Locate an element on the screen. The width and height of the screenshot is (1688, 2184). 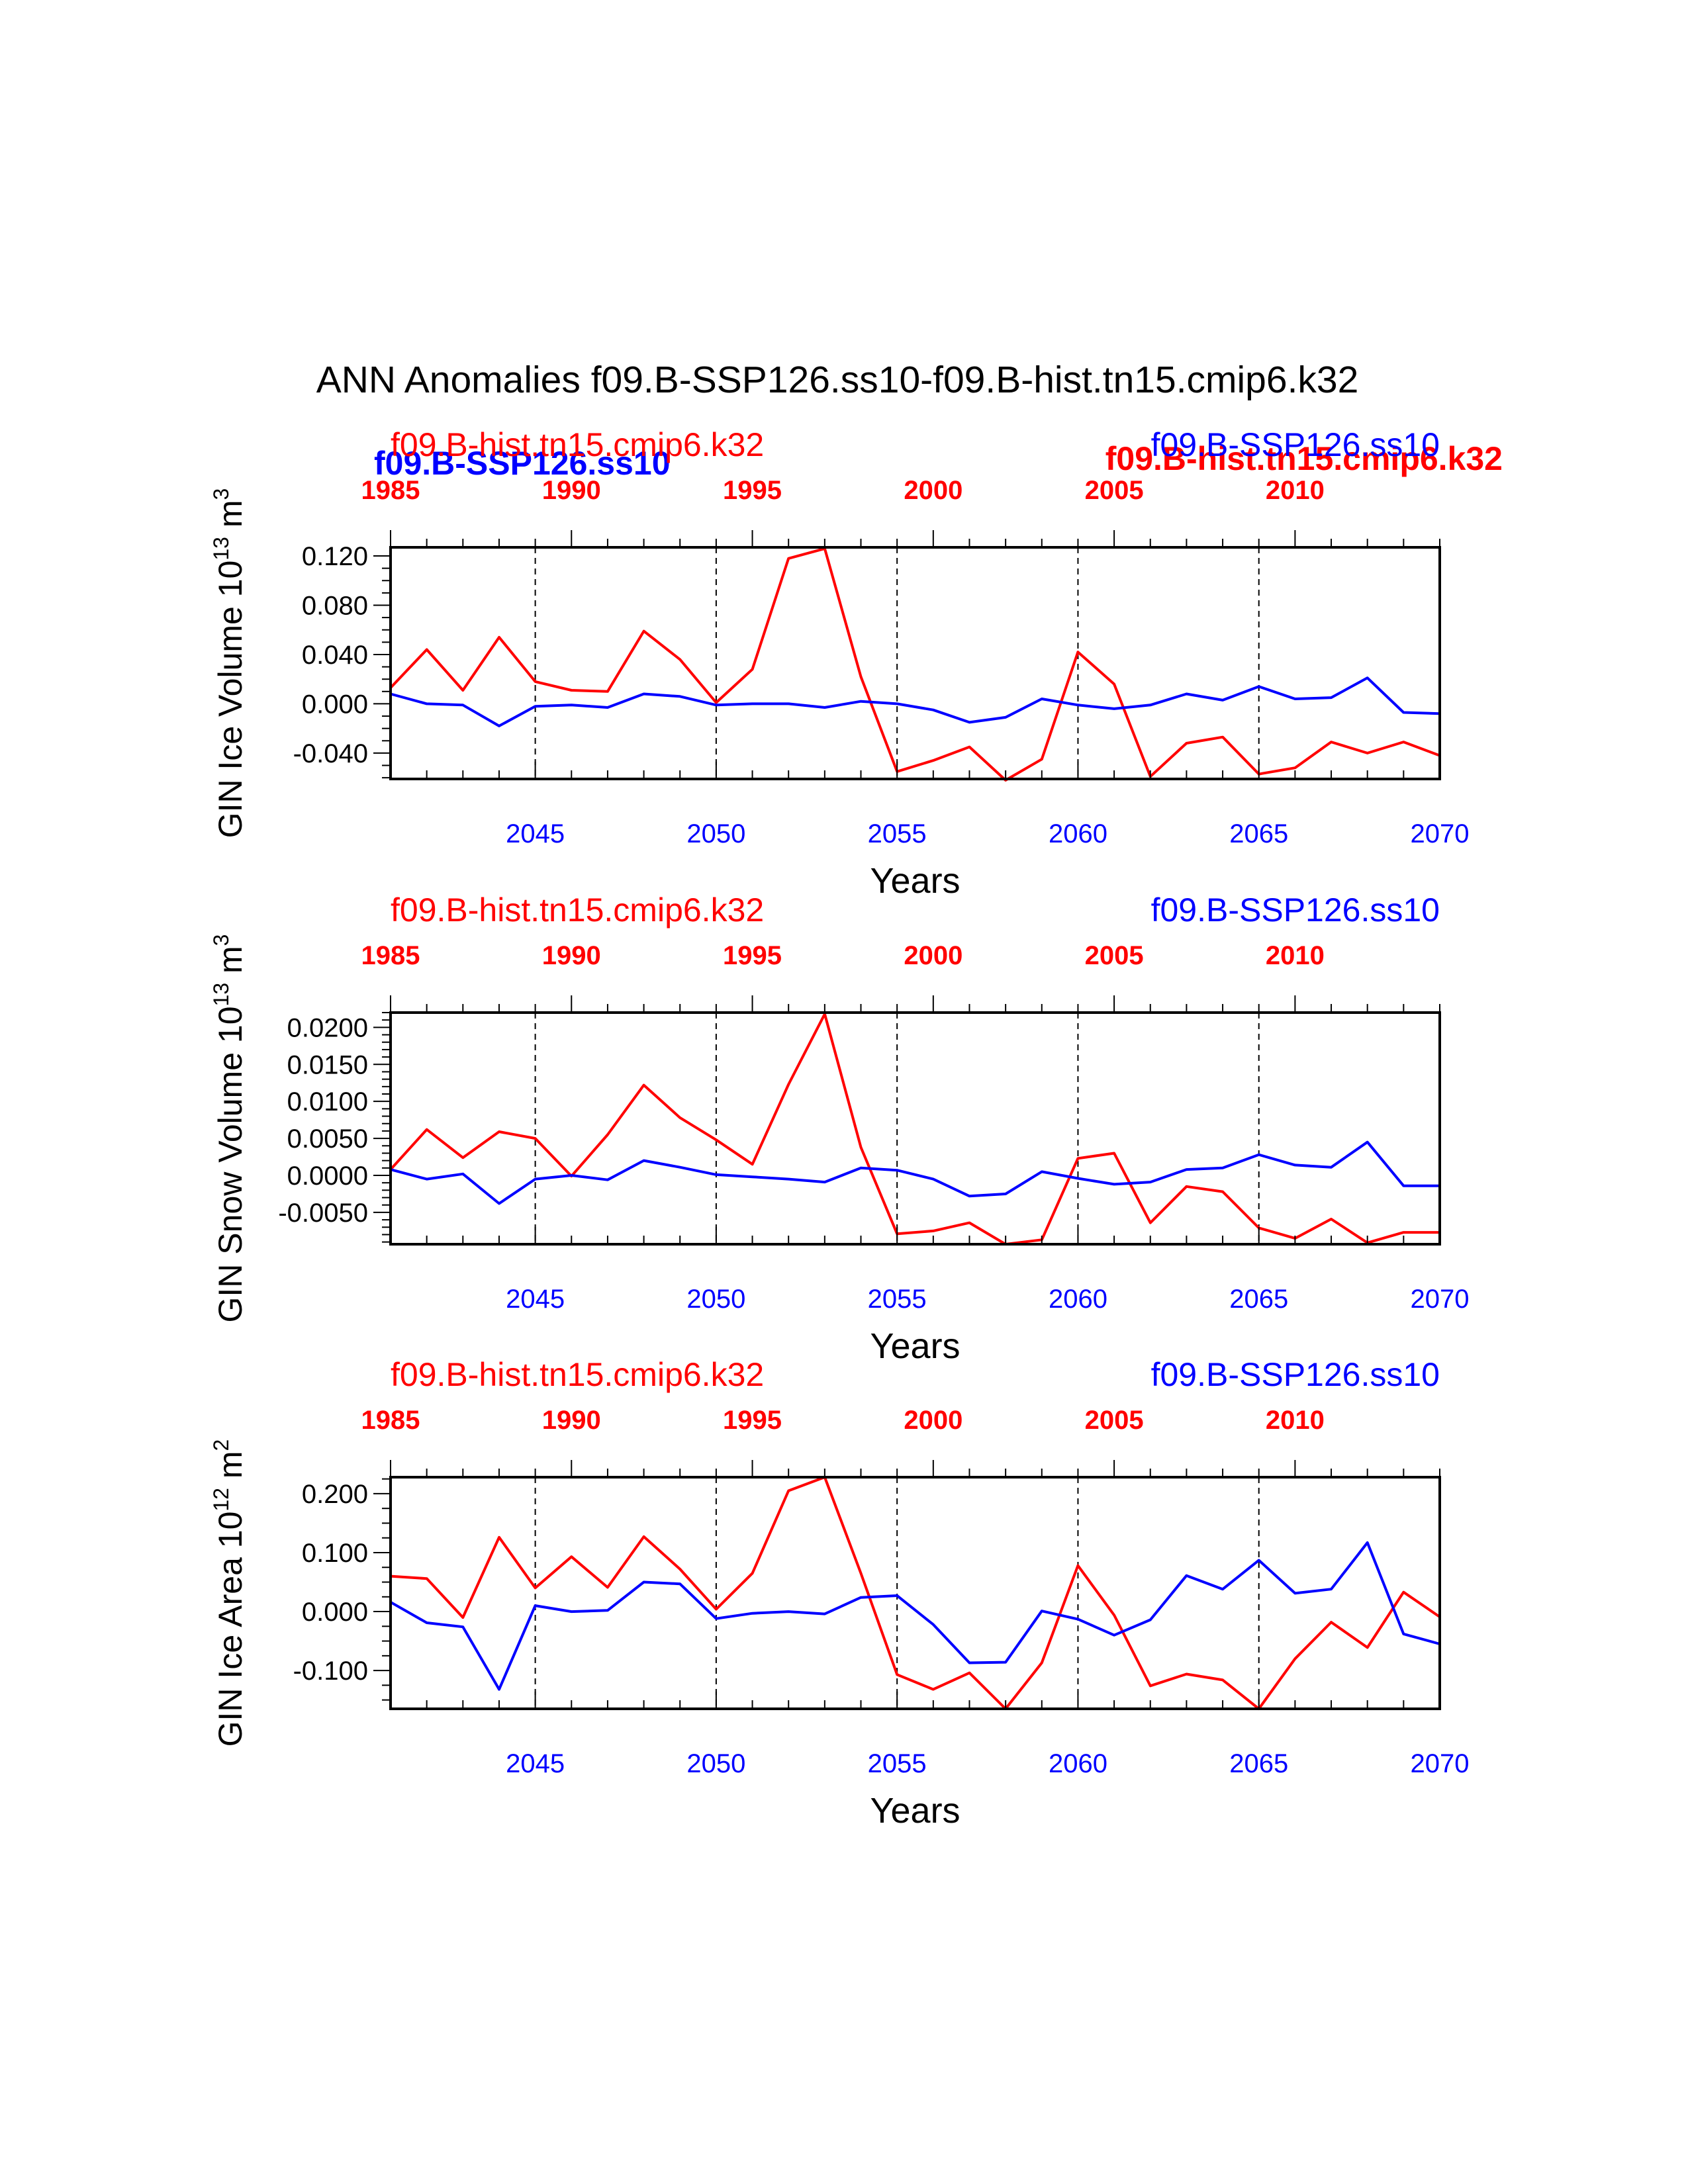
y-axis-title: GIN Ice Area 1012 m2 is located at coordinates (229, 1593).